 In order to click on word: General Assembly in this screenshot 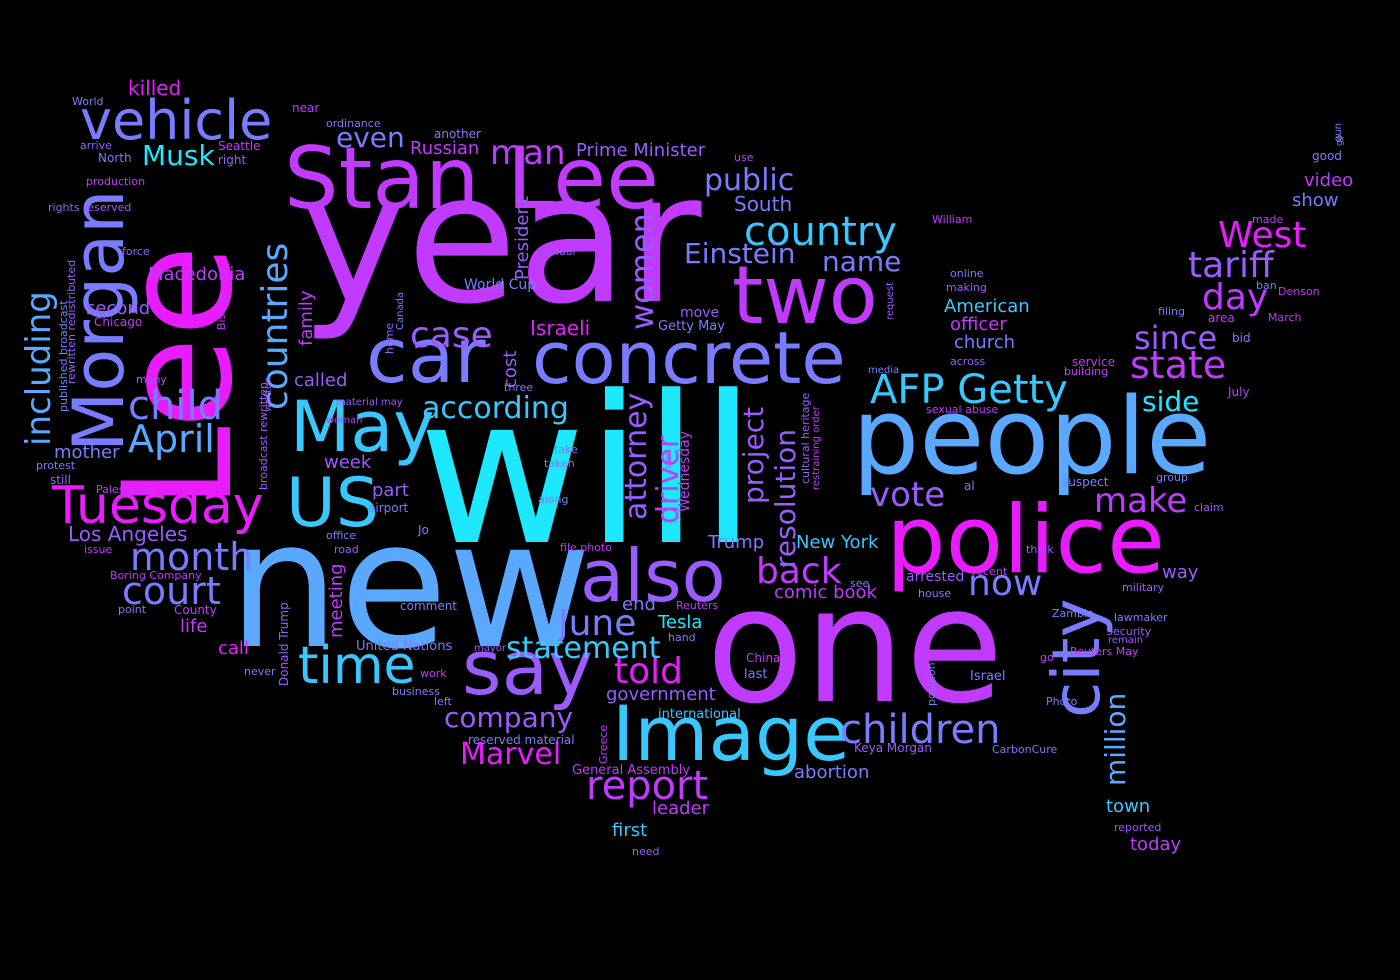, I will do `click(631, 770)`.